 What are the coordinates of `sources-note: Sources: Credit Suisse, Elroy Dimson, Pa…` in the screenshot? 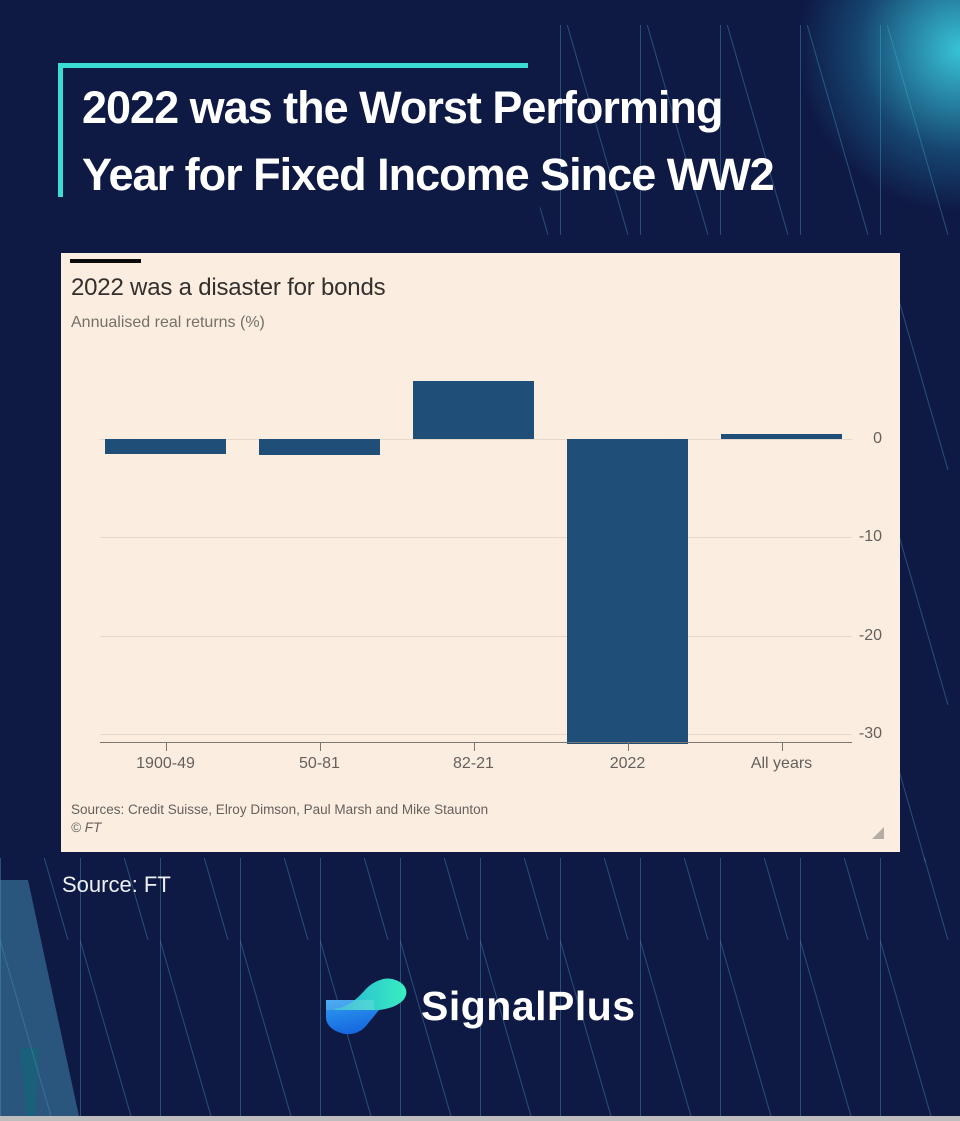 It's located at (280, 809).